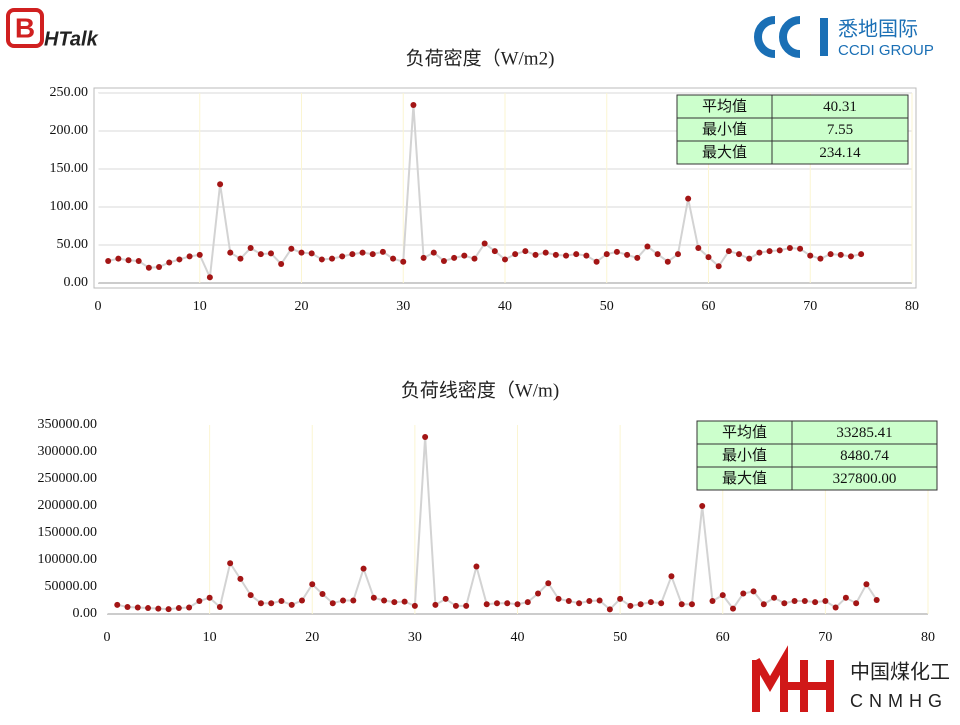 Image resolution: width=960 pixels, height=725 pixels. Describe the element at coordinates (724, 152) in the screenshot. I see `stats-label: 最大值` at that location.